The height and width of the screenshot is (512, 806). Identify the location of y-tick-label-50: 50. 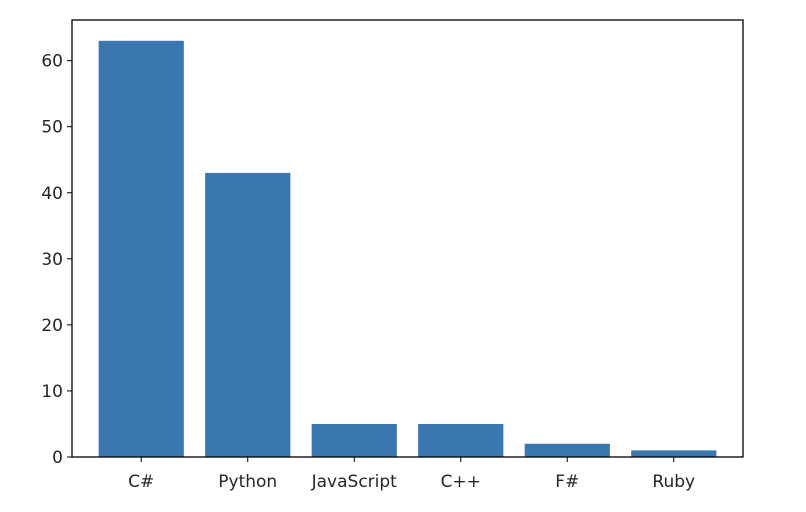
(52, 128).